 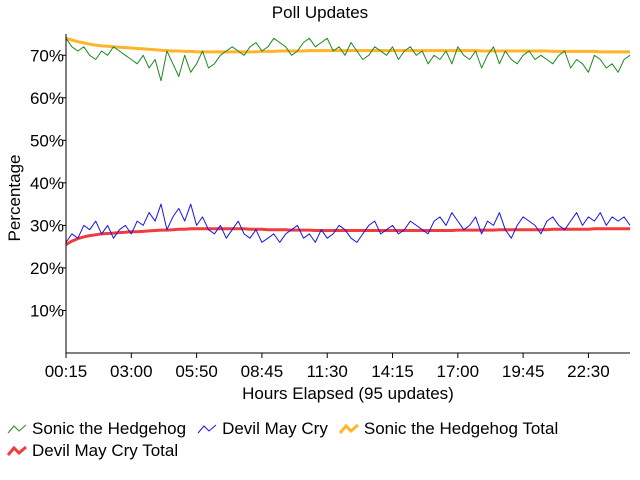 I want to click on legend-swatch-dmc, so click(x=207, y=429).